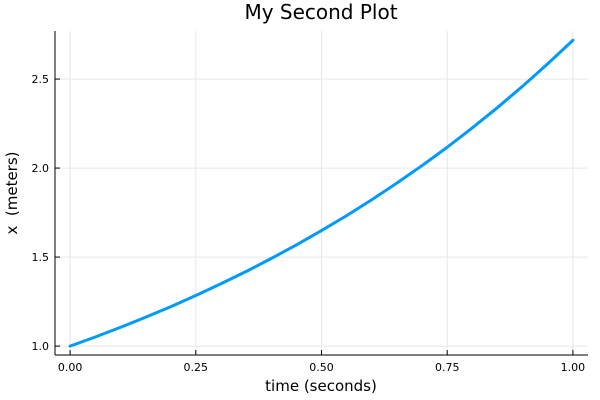  Describe the element at coordinates (321, 367) in the screenshot. I see `x-tick-label: 0.50` at that location.